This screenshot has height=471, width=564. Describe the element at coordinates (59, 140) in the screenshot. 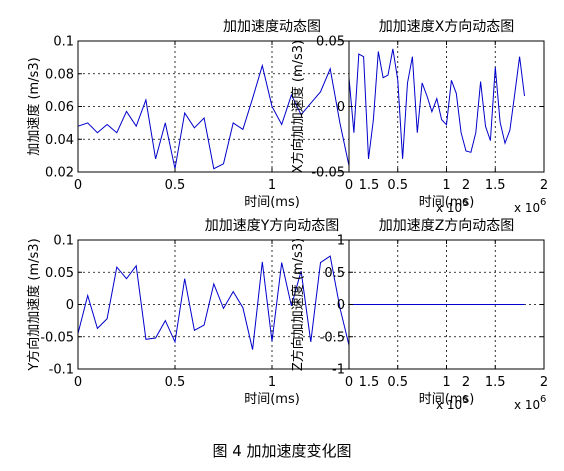

I see `y-tick-label: 0.04` at that location.